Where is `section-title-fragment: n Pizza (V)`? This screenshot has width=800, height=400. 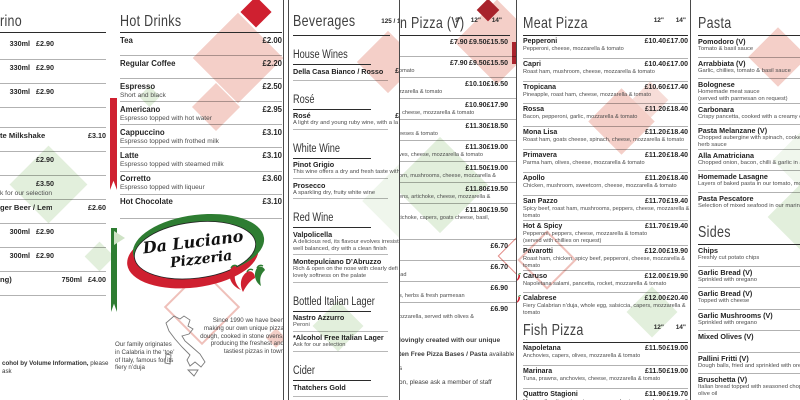 section-title-fragment: n Pizza (V) is located at coordinates (432, 23).